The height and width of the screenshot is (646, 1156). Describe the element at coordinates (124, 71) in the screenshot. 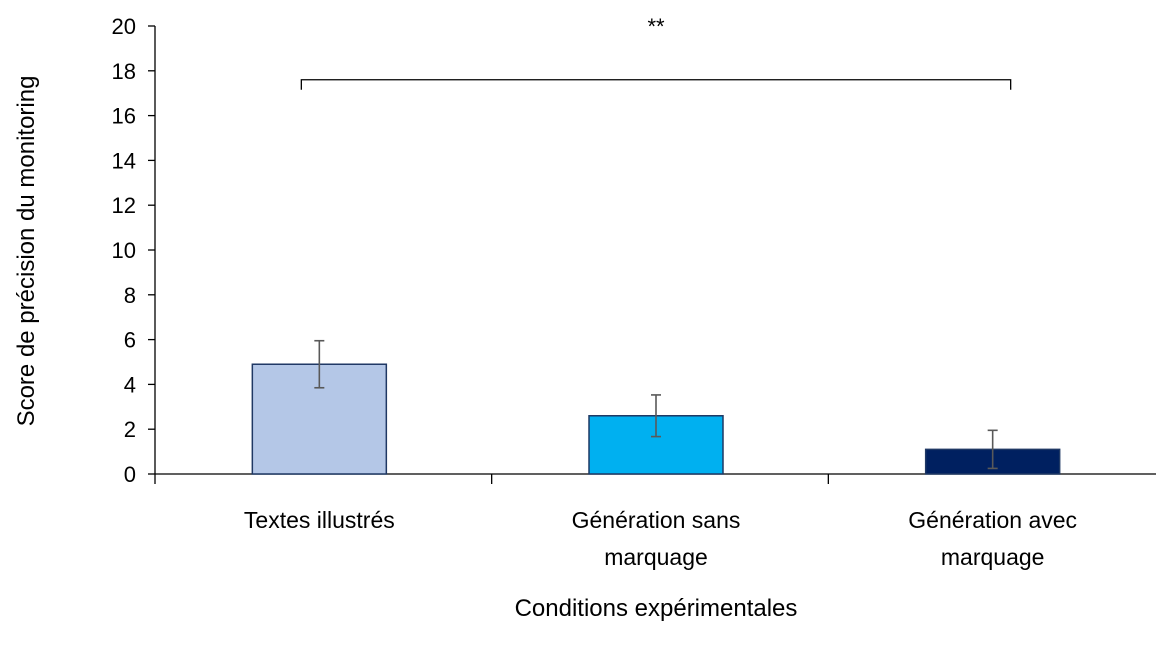

I see `y-tick-label: 18` at that location.